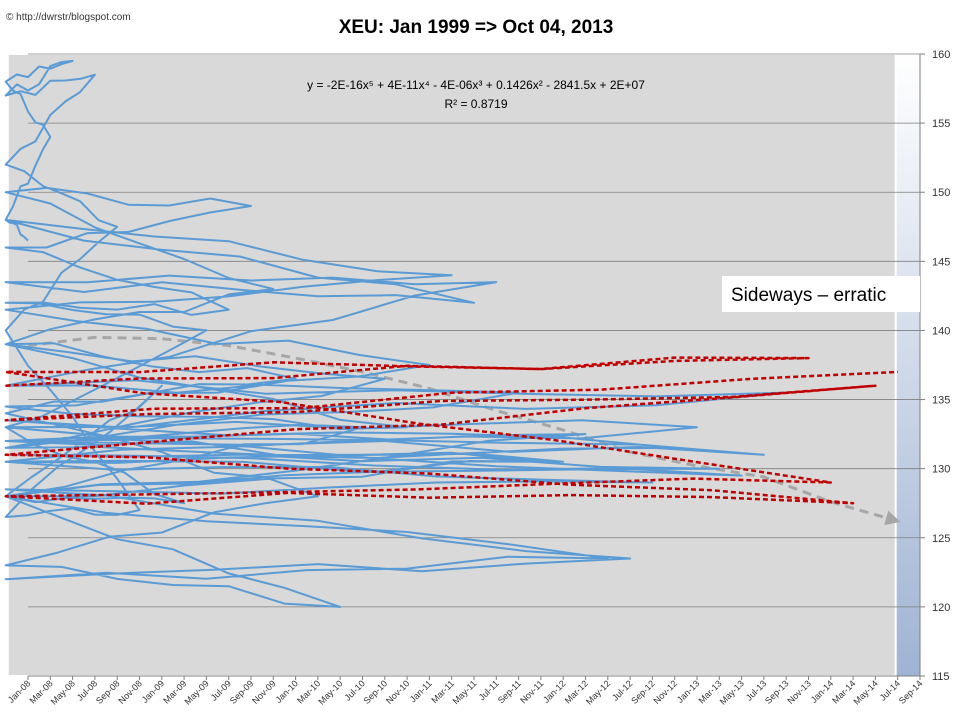 Image resolution: width=960 pixels, height=720 pixels. What do you see at coordinates (732, 692) in the screenshot?
I see `x-tick-label: May-13` at bounding box center [732, 692].